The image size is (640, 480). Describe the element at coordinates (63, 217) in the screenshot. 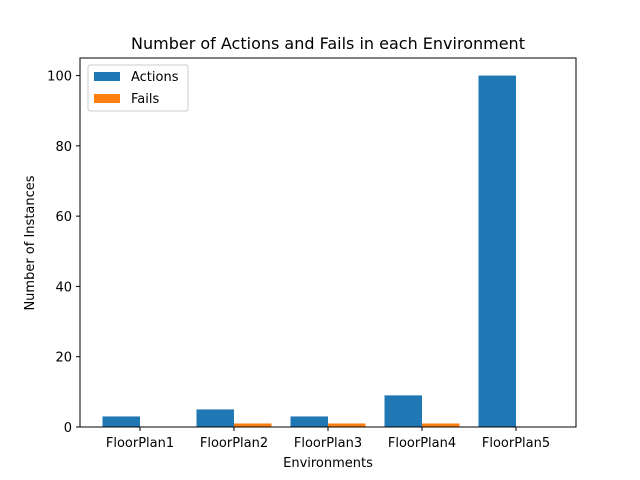

I see `y-tick-label: 60` at that location.